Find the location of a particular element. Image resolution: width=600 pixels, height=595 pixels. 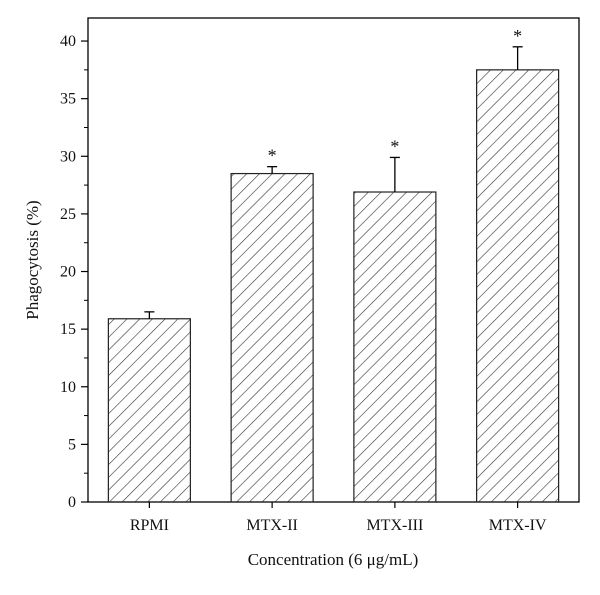

significance-marker-mtx-iv: * is located at coordinates (517, 36).